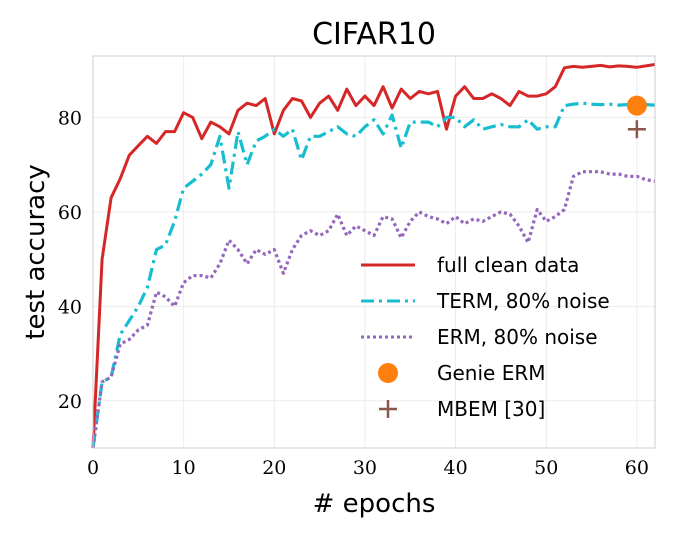  I want to click on x-tick-label: 30, so click(365, 468).